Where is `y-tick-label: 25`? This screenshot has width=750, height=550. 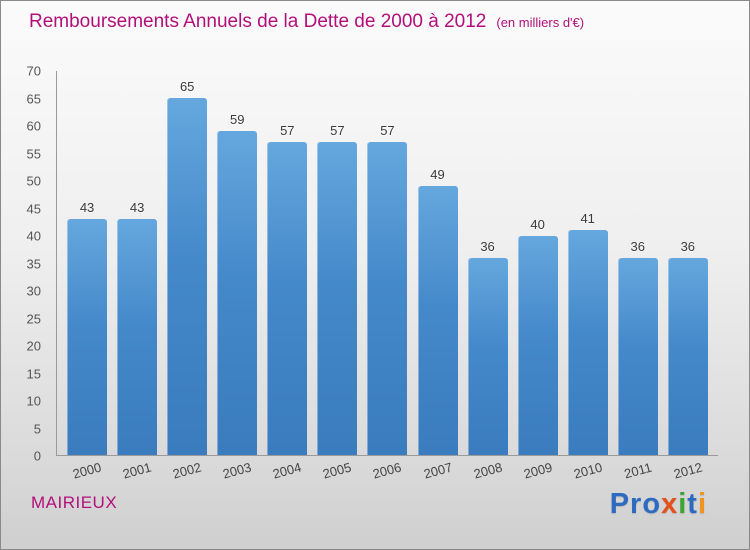 y-tick-label: 25 is located at coordinates (33, 318).